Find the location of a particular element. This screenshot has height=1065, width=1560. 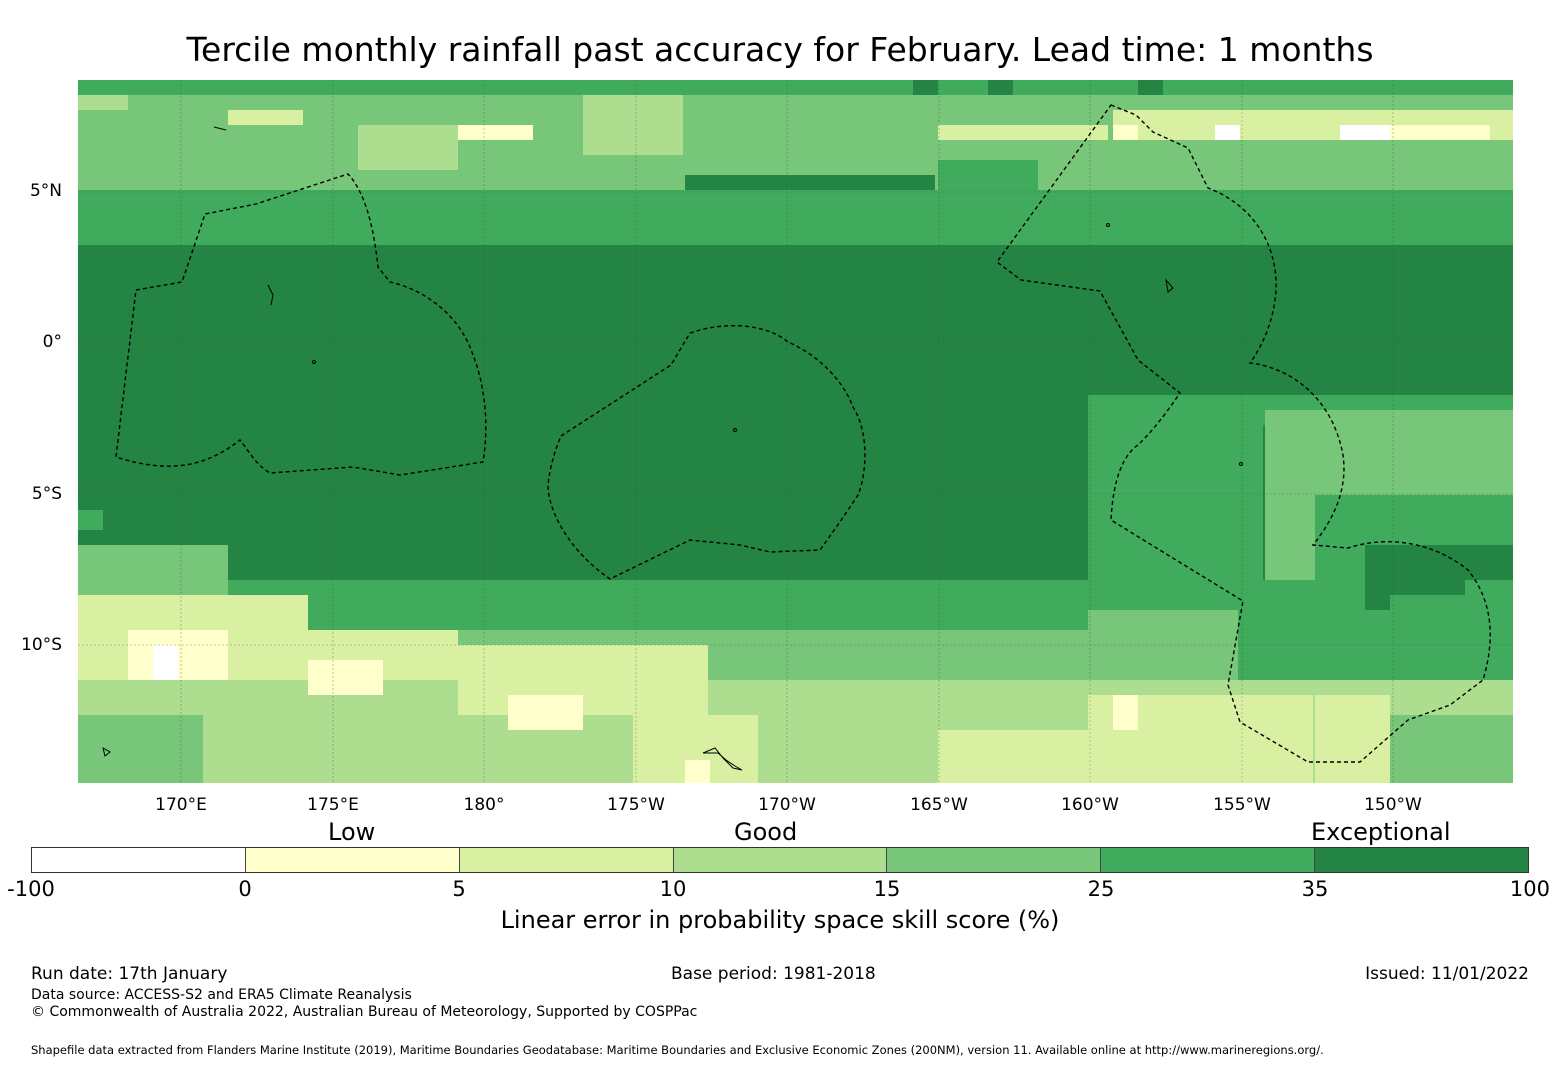

lon-label-155w: 155°W is located at coordinates (1242, 805).